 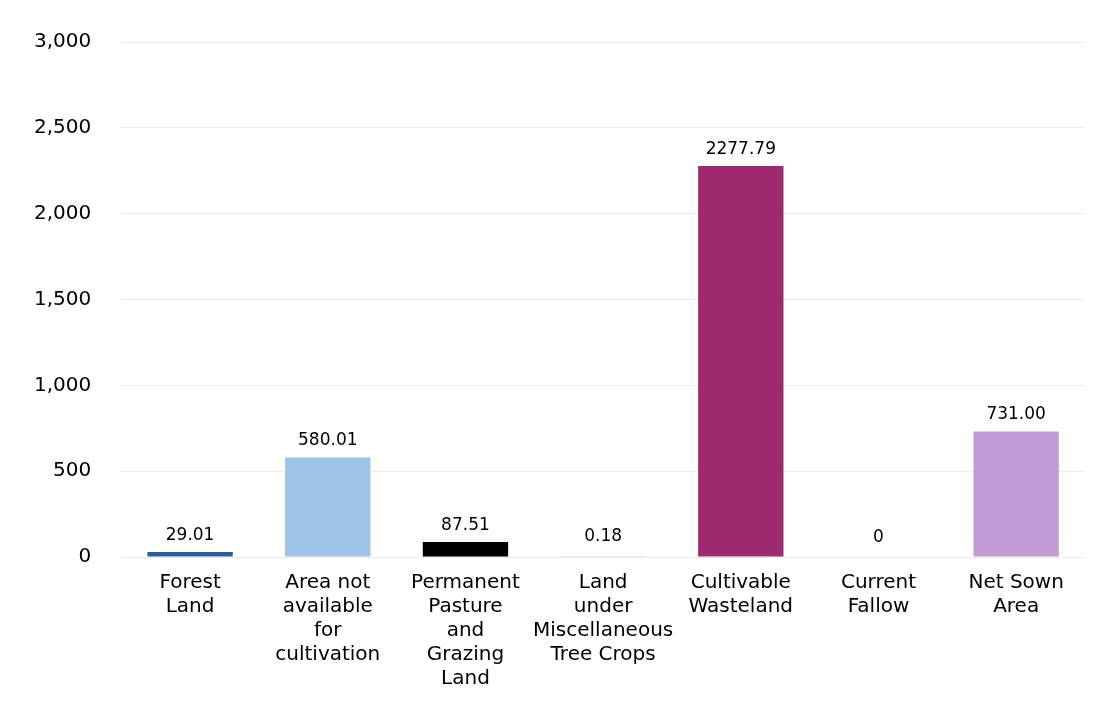 I want to click on y-tick-label: 500, so click(x=72, y=469).